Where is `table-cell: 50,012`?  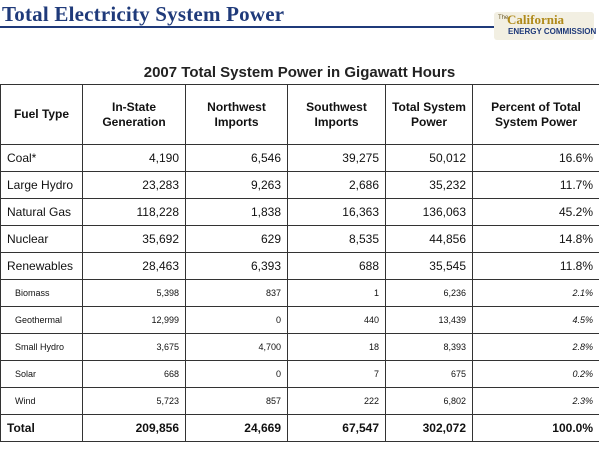 table-cell: 50,012 is located at coordinates (429, 158).